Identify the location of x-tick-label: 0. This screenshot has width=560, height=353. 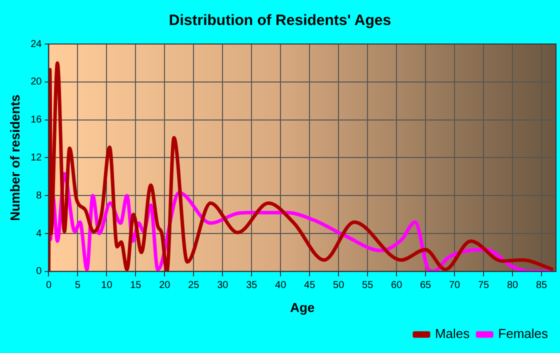
(49, 286).